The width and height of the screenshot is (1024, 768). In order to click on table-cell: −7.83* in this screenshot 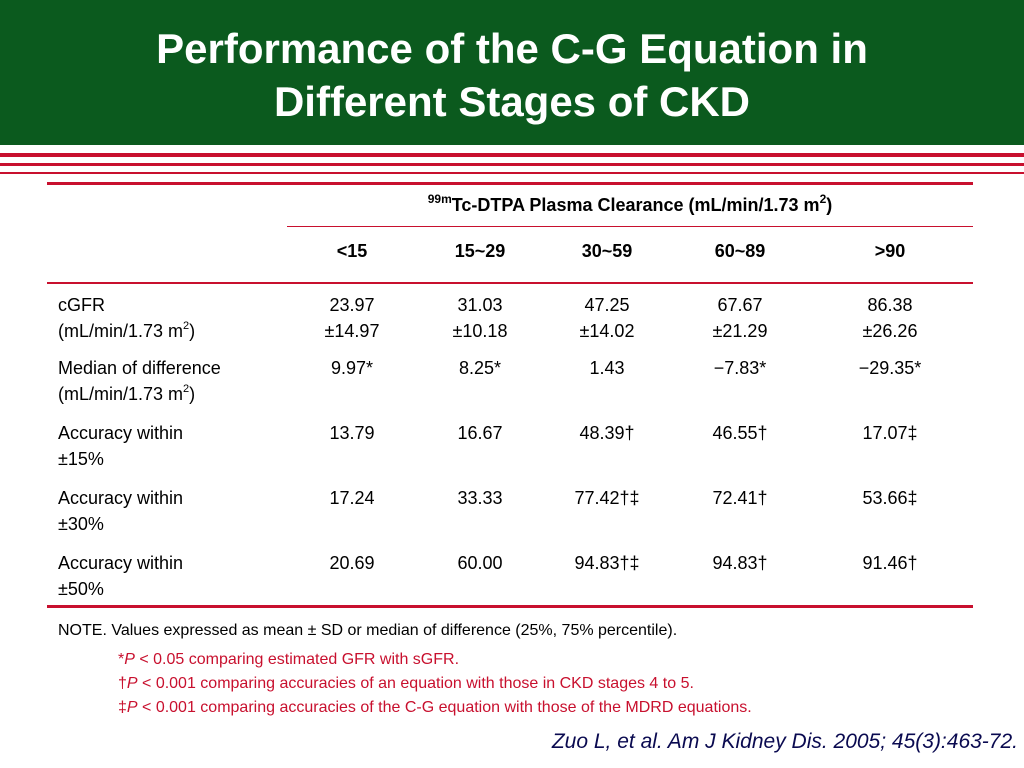, I will do `click(740, 368)`.